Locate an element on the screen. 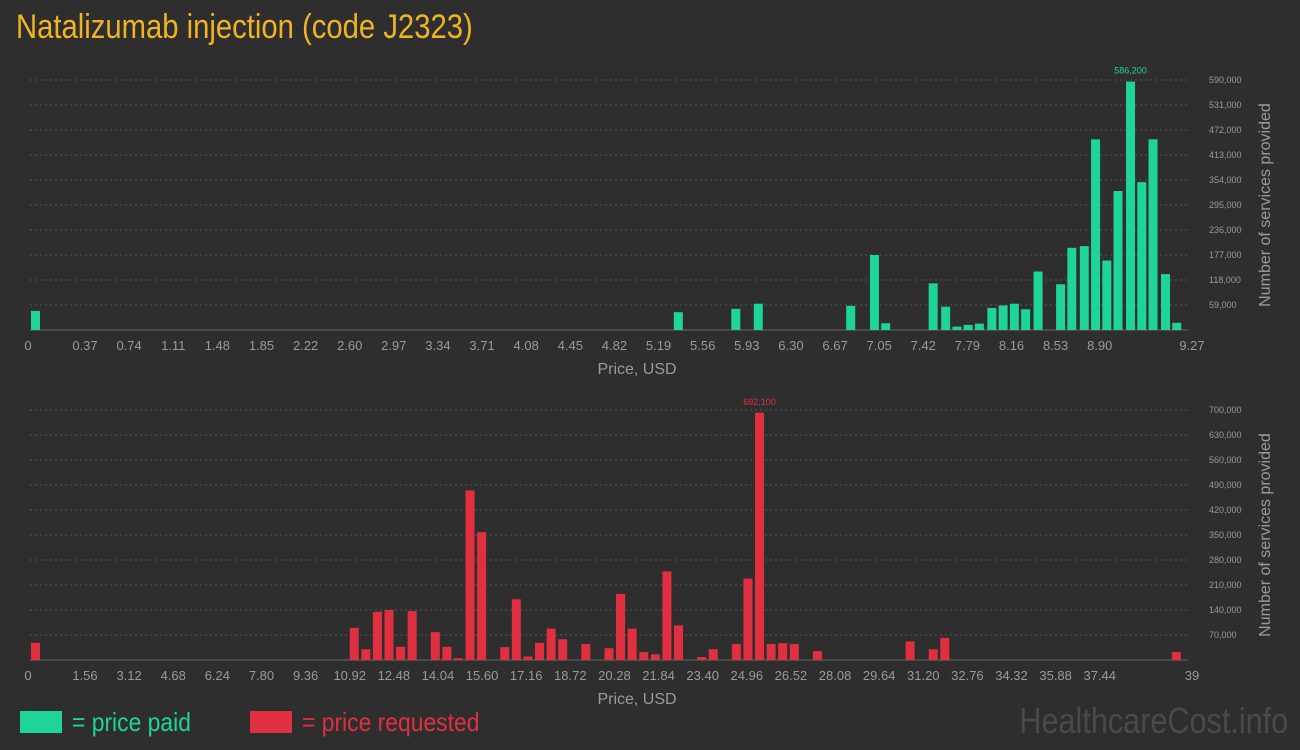 The image size is (1300, 750). x-tick-label: 3.71 is located at coordinates (481, 345).